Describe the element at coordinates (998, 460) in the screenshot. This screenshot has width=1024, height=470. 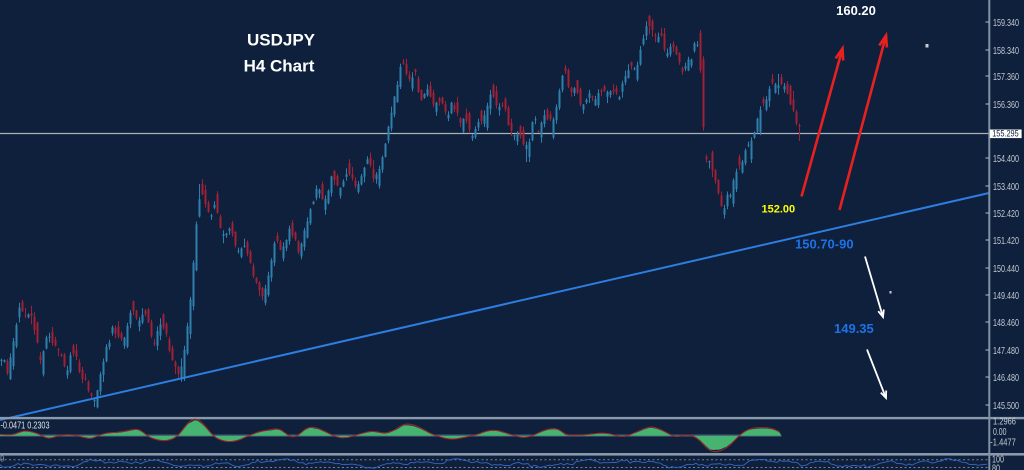
I see `svg-text: 100` at that location.